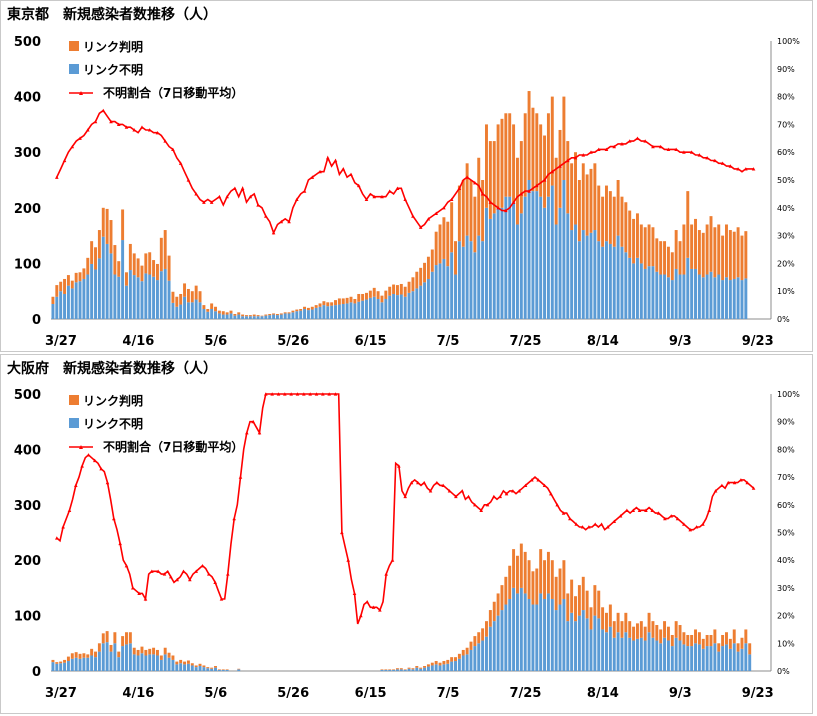  Describe the element at coordinates (112, 368) in the screenshot. I see `chart-title: 大阪府 新規感染者数推移（人）` at that location.